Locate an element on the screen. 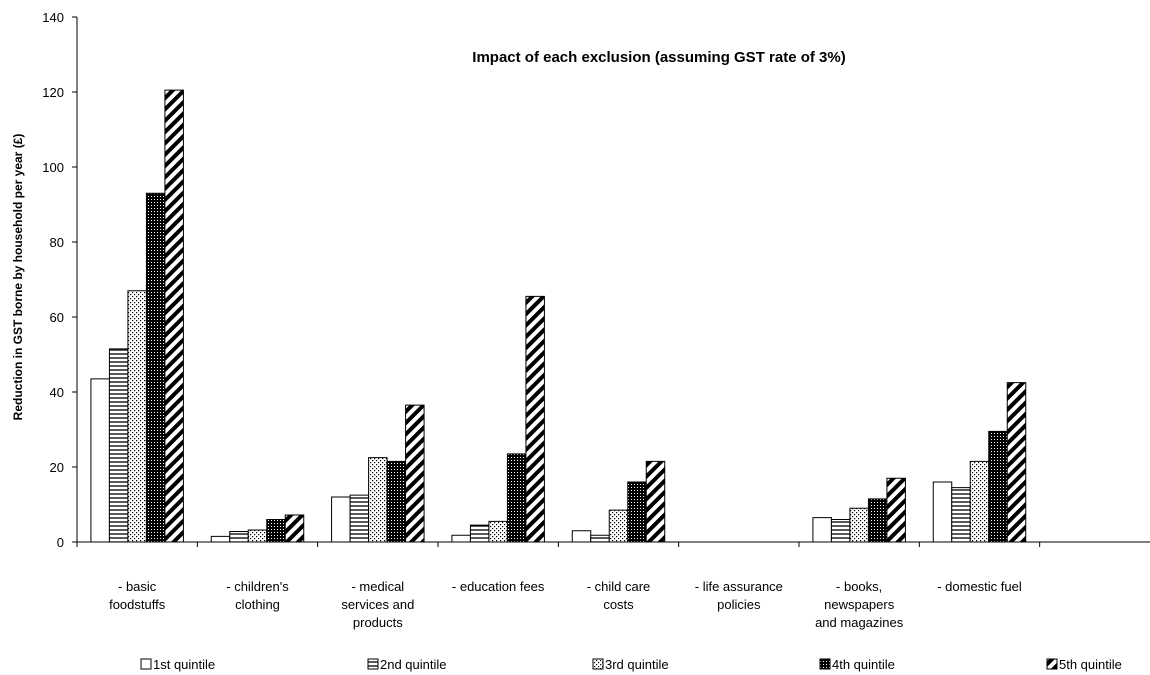 This screenshot has height=675, width=1150. y-tick-label: 40 is located at coordinates (57, 392).